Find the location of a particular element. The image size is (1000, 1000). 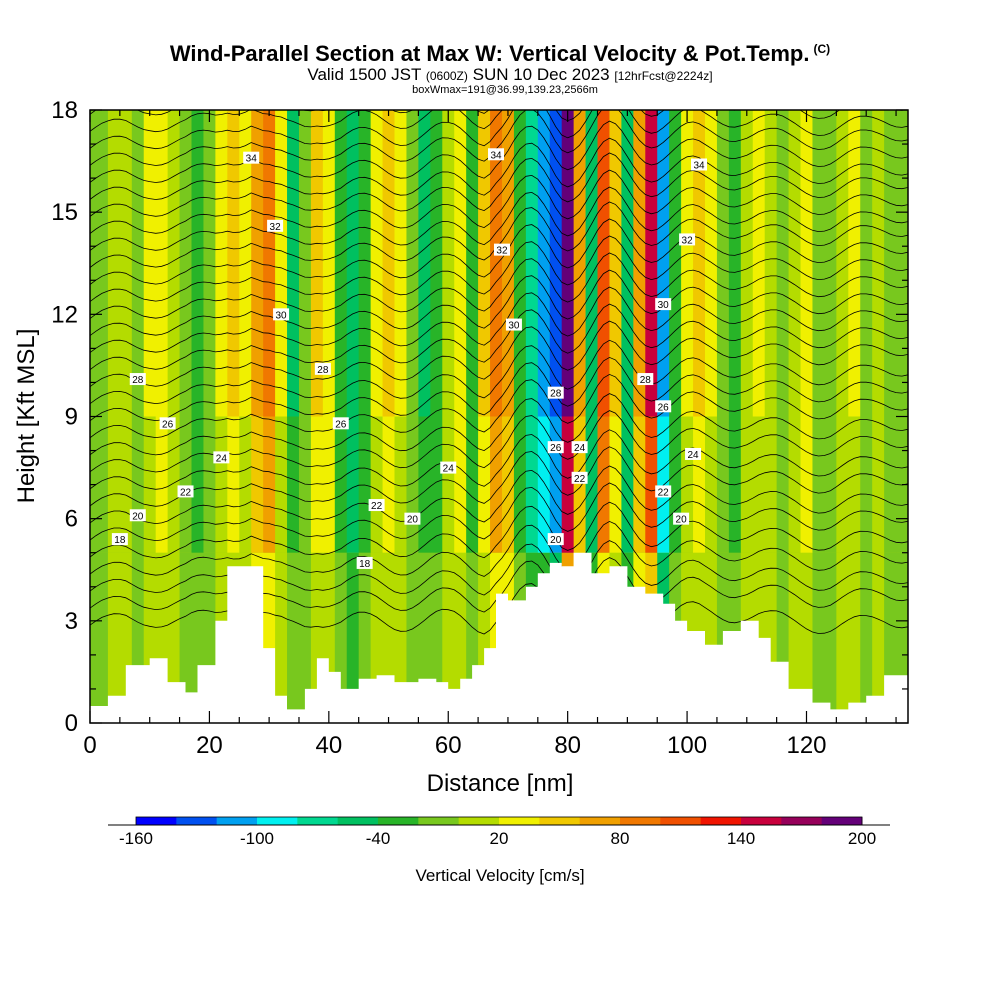

x-tick-label: 120 is located at coordinates (806, 745).